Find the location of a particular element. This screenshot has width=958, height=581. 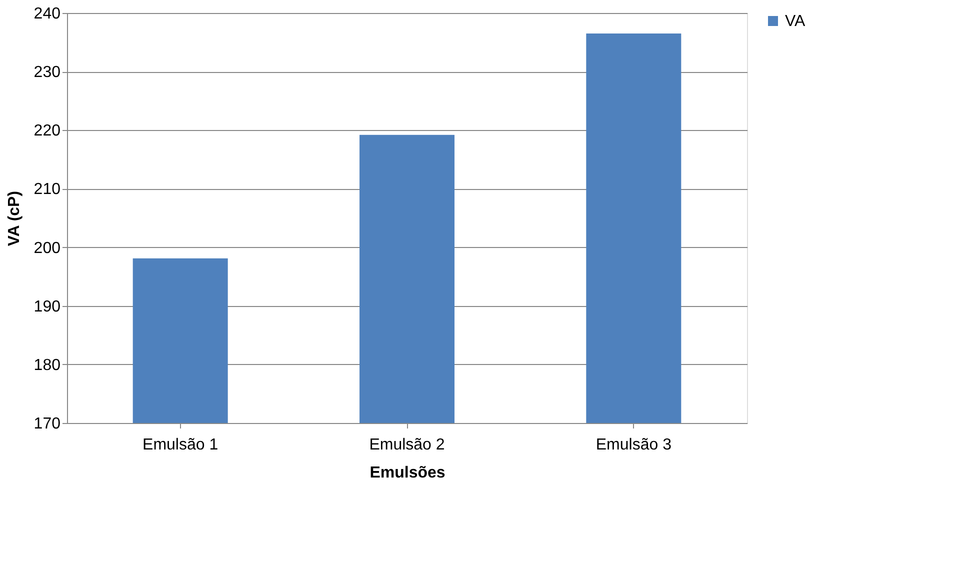

y-tick-label: 210 is located at coordinates (47, 189).